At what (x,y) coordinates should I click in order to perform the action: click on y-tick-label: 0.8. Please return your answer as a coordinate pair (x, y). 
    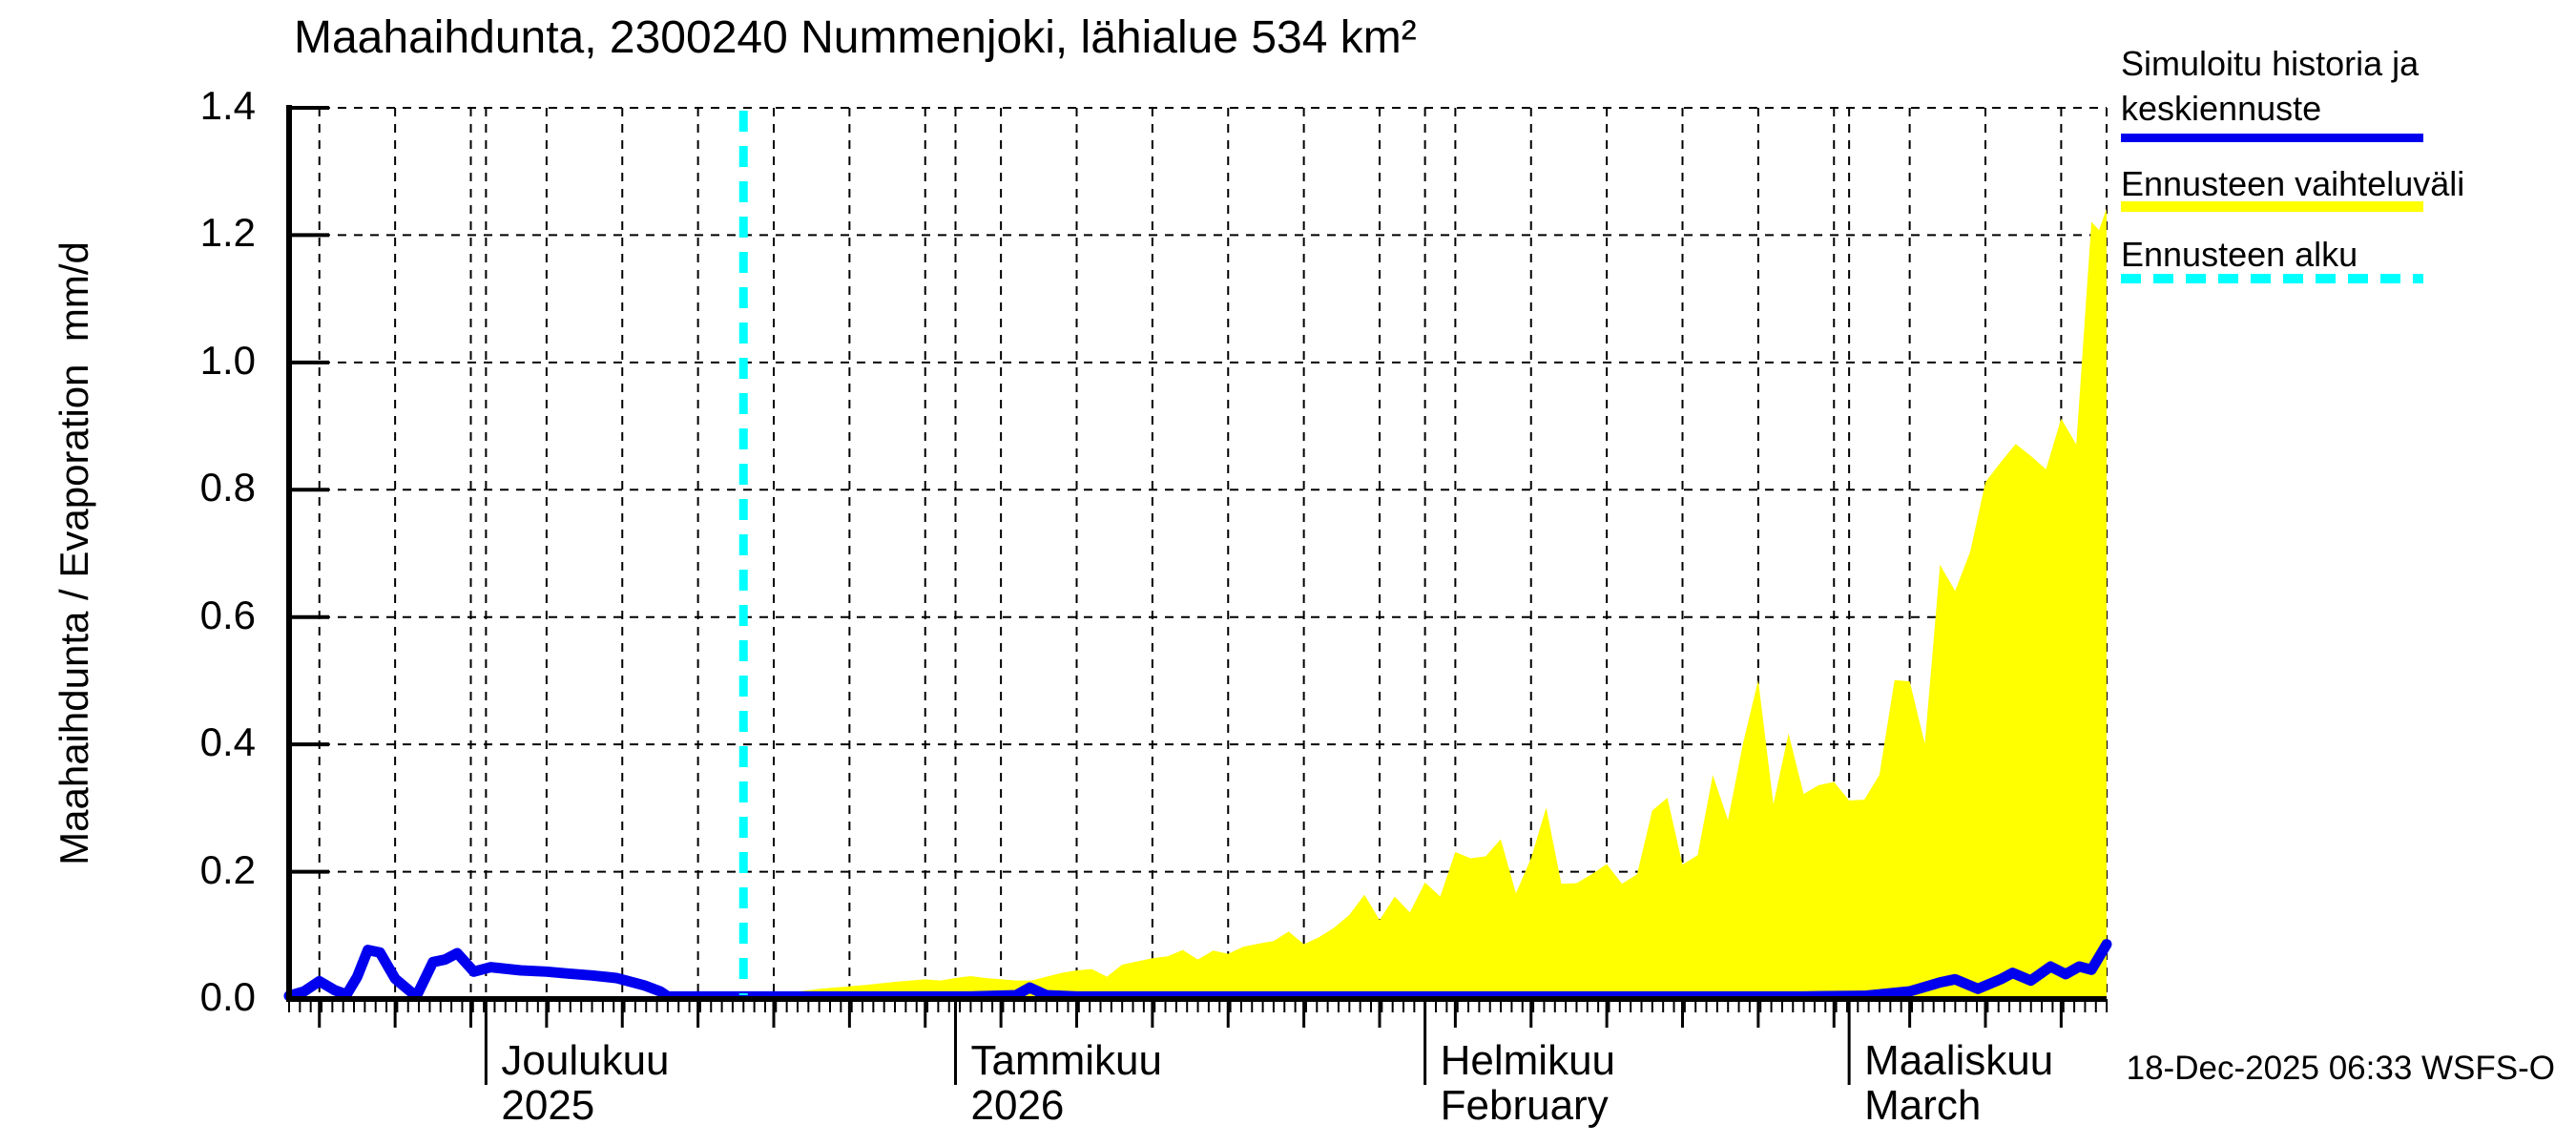
    Looking at the image, I should click on (227, 487).